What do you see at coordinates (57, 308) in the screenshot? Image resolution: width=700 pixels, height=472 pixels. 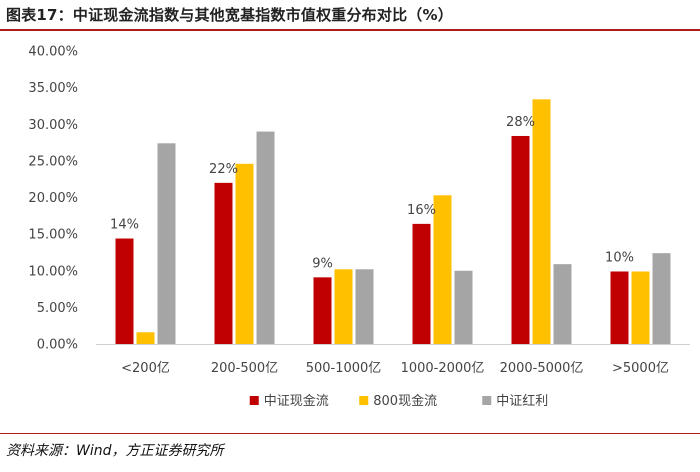 I see `y-tick-label: 5.00%` at bounding box center [57, 308].